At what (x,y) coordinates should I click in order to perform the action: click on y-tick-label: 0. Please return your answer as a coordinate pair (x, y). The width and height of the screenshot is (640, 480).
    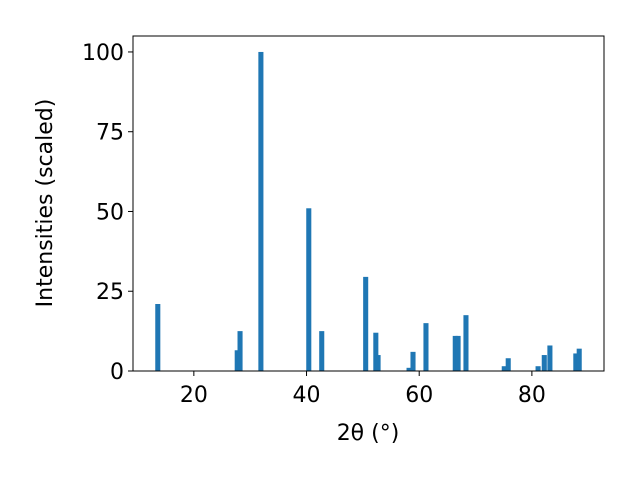
    Looking at the image, I should click on (117, 372).